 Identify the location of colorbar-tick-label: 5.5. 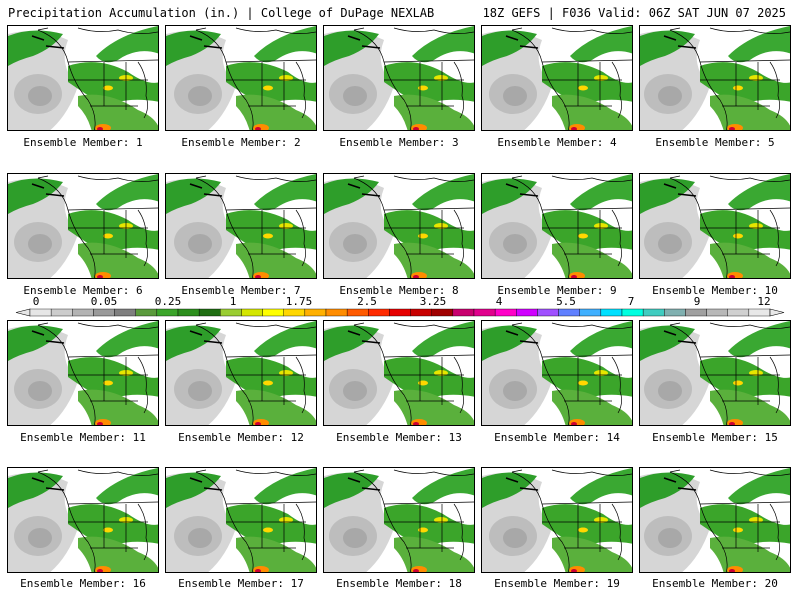
(566, 301).